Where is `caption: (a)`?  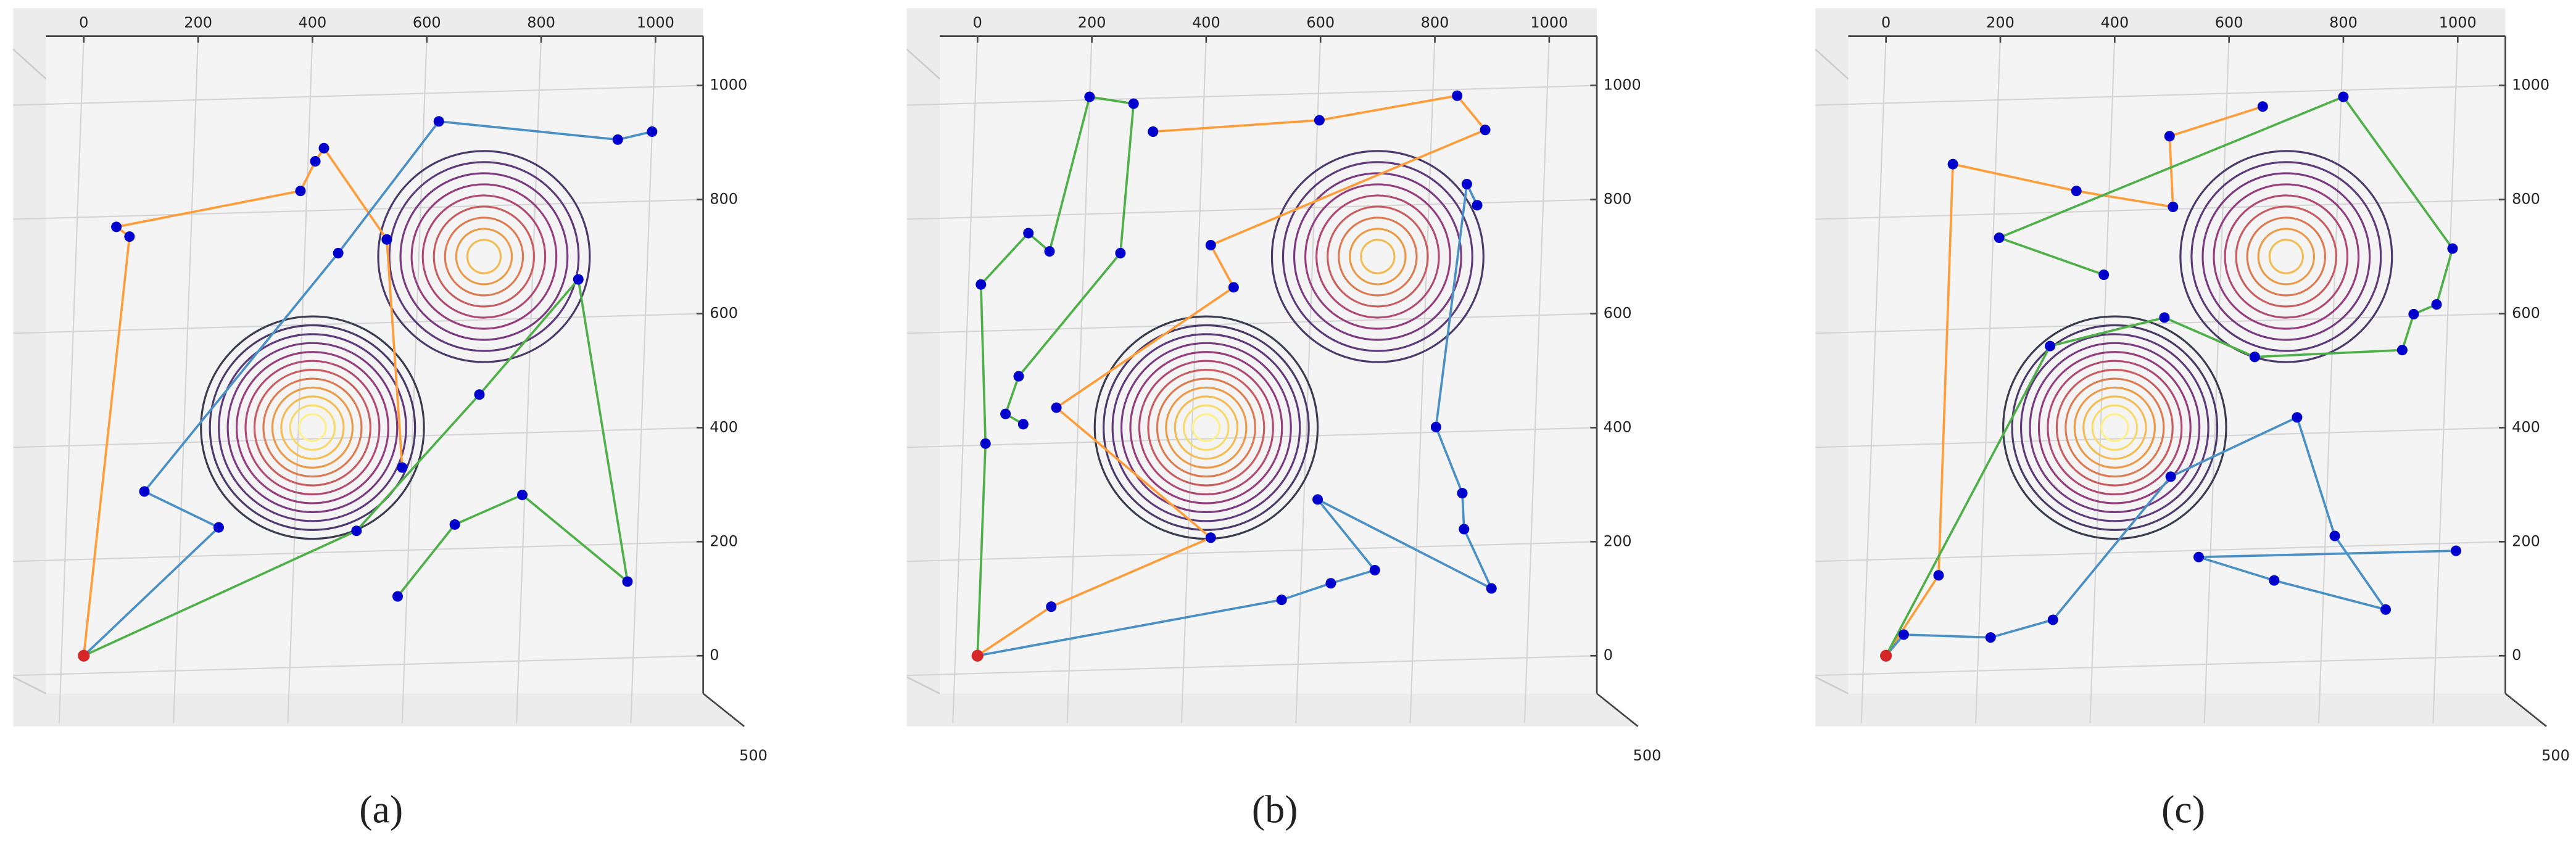
caption: (a) is located at coordinates (381, 809).